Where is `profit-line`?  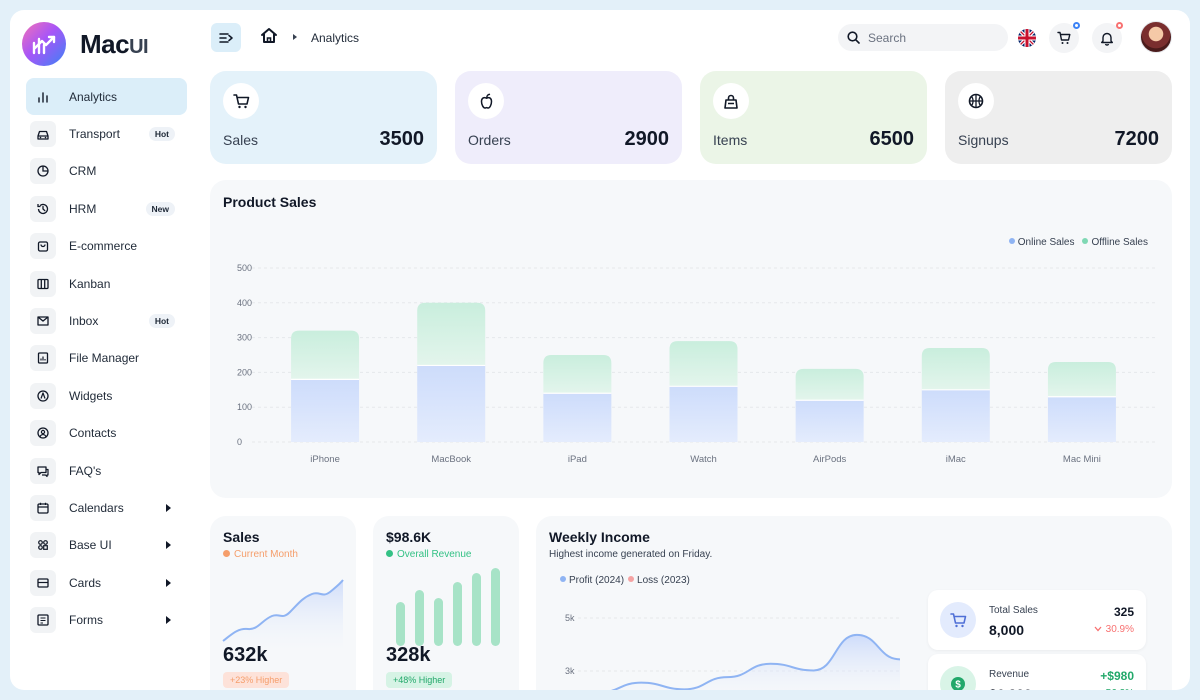
profit-line is located at coordinates (749, 661).